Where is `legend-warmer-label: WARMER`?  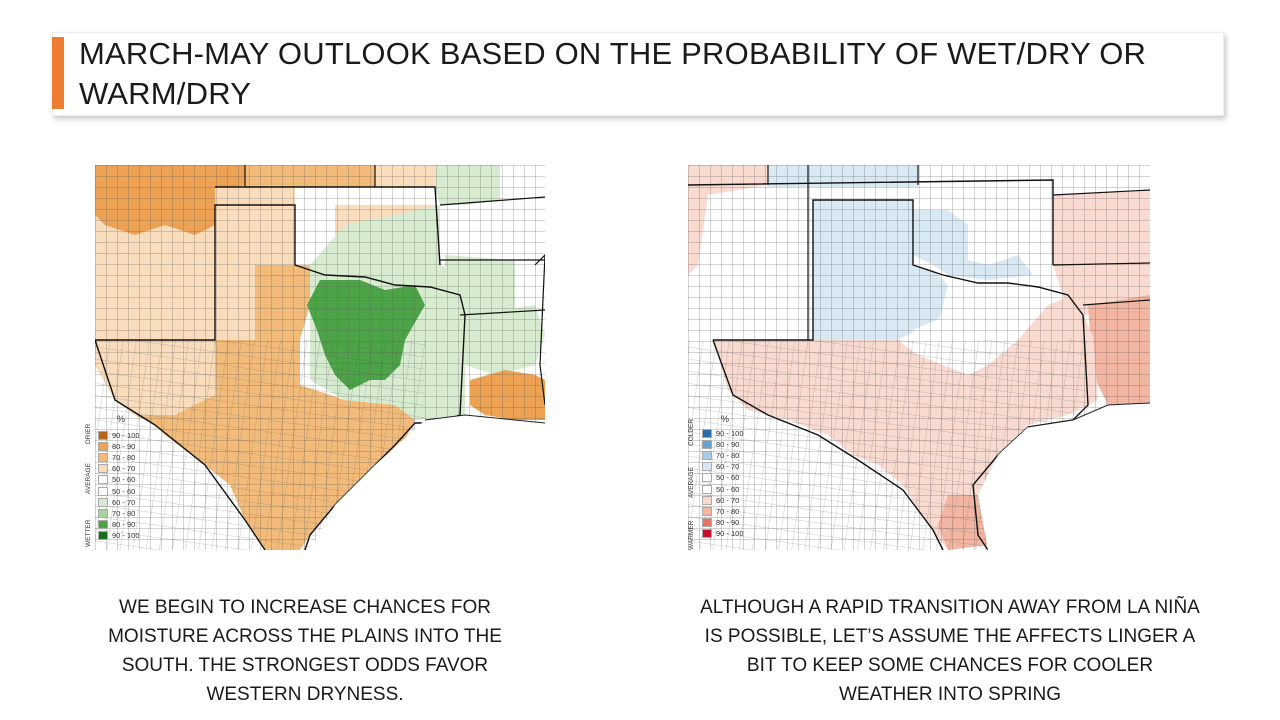
legend-warmer-label: WARMER is located at coordinates (691, 535).